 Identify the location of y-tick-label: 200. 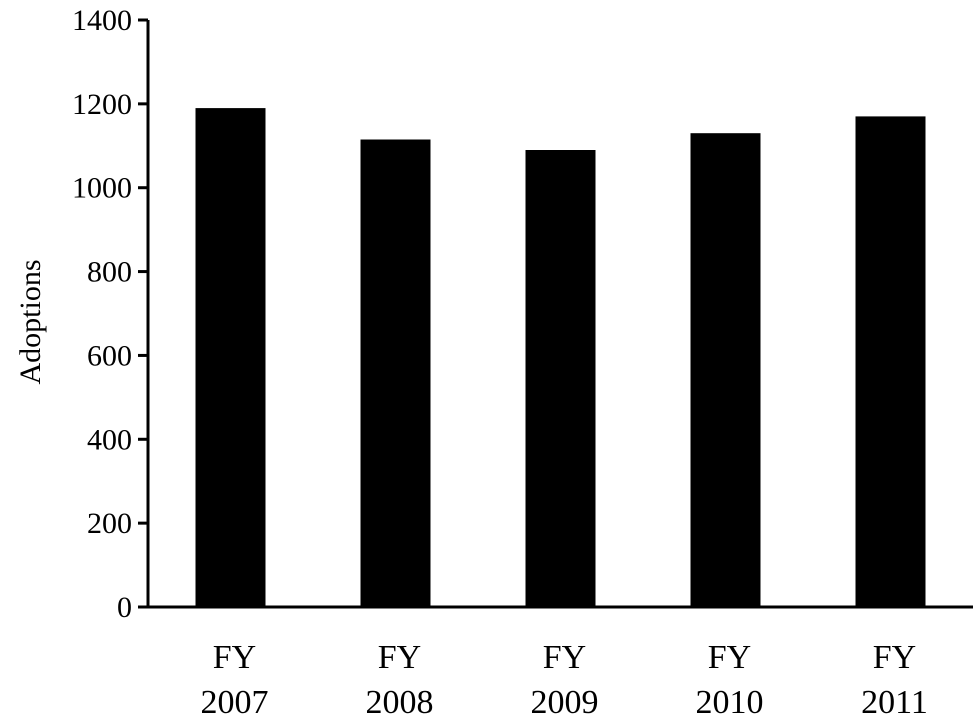
(109, 523).